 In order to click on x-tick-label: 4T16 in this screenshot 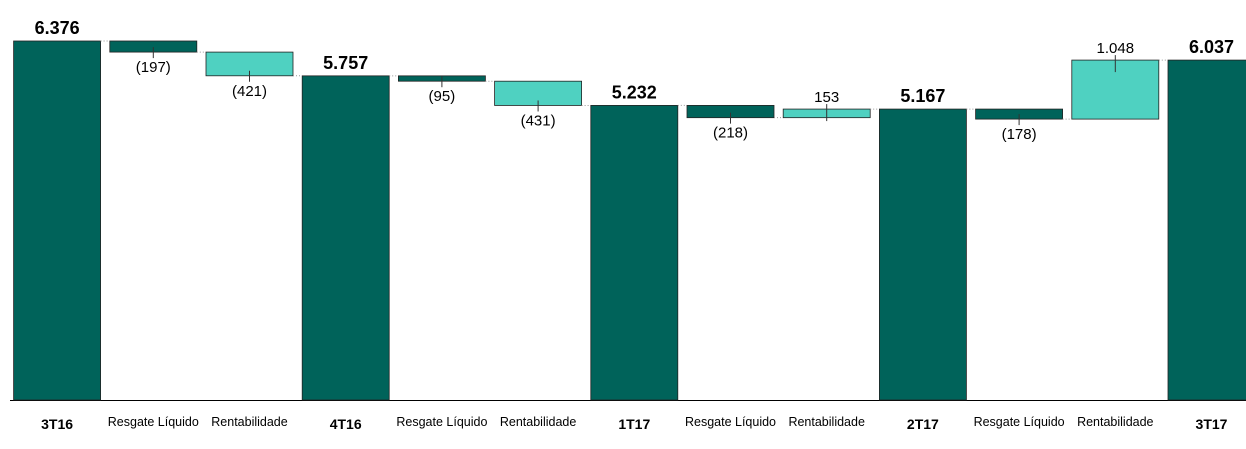, I will do `click(345, 424)`.